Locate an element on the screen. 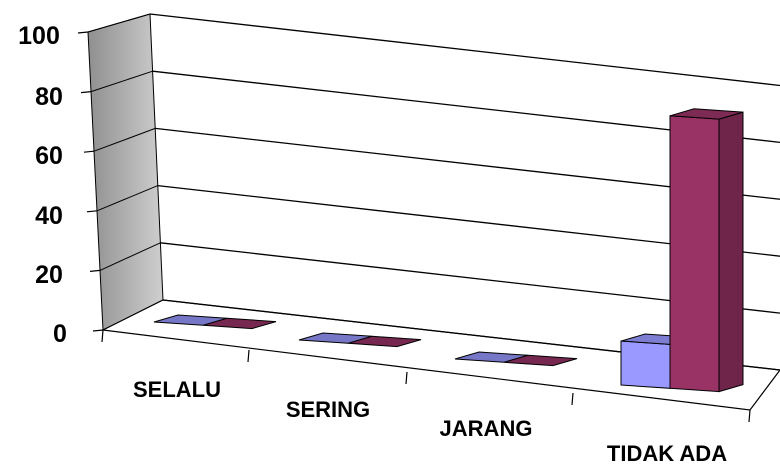  y-tick-label-100: 100 is located at coordinates (39, 36).